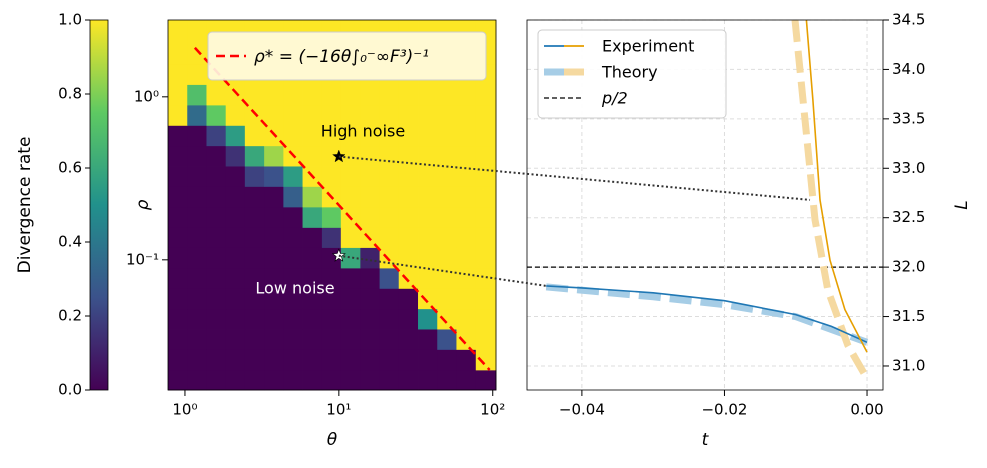 Image resolution: width=987 pixels, height=468 pixels. What do you see at coordinates (908, 168) in the screenshot?
I see `y-tick-label: 33.0` at bounding box center [908, 168].